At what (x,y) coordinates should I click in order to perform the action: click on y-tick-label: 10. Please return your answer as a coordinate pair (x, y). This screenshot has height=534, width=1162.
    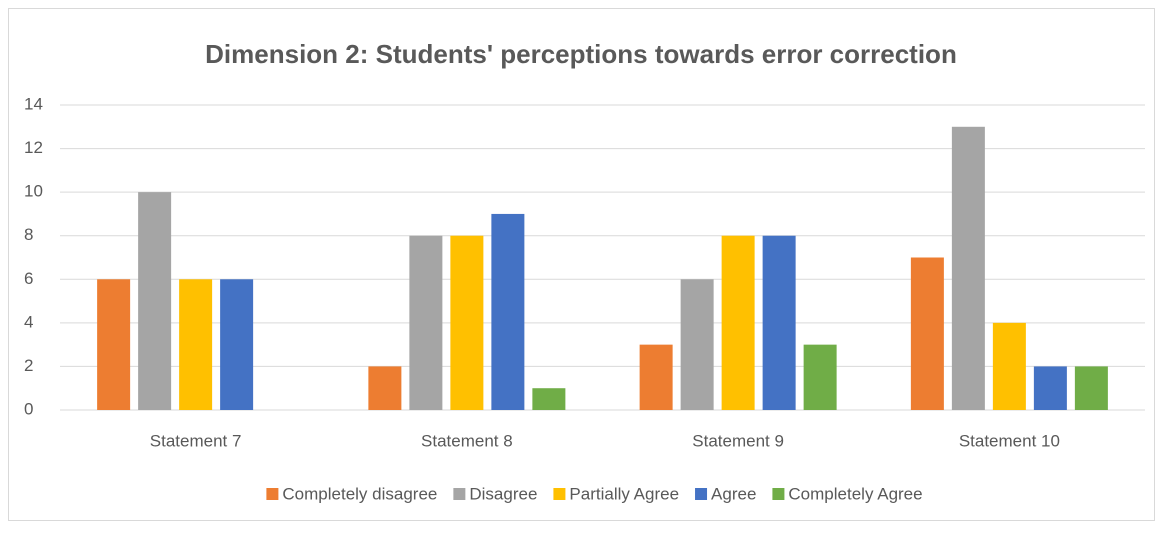
    Looking at the image, I should click on (33, 191).